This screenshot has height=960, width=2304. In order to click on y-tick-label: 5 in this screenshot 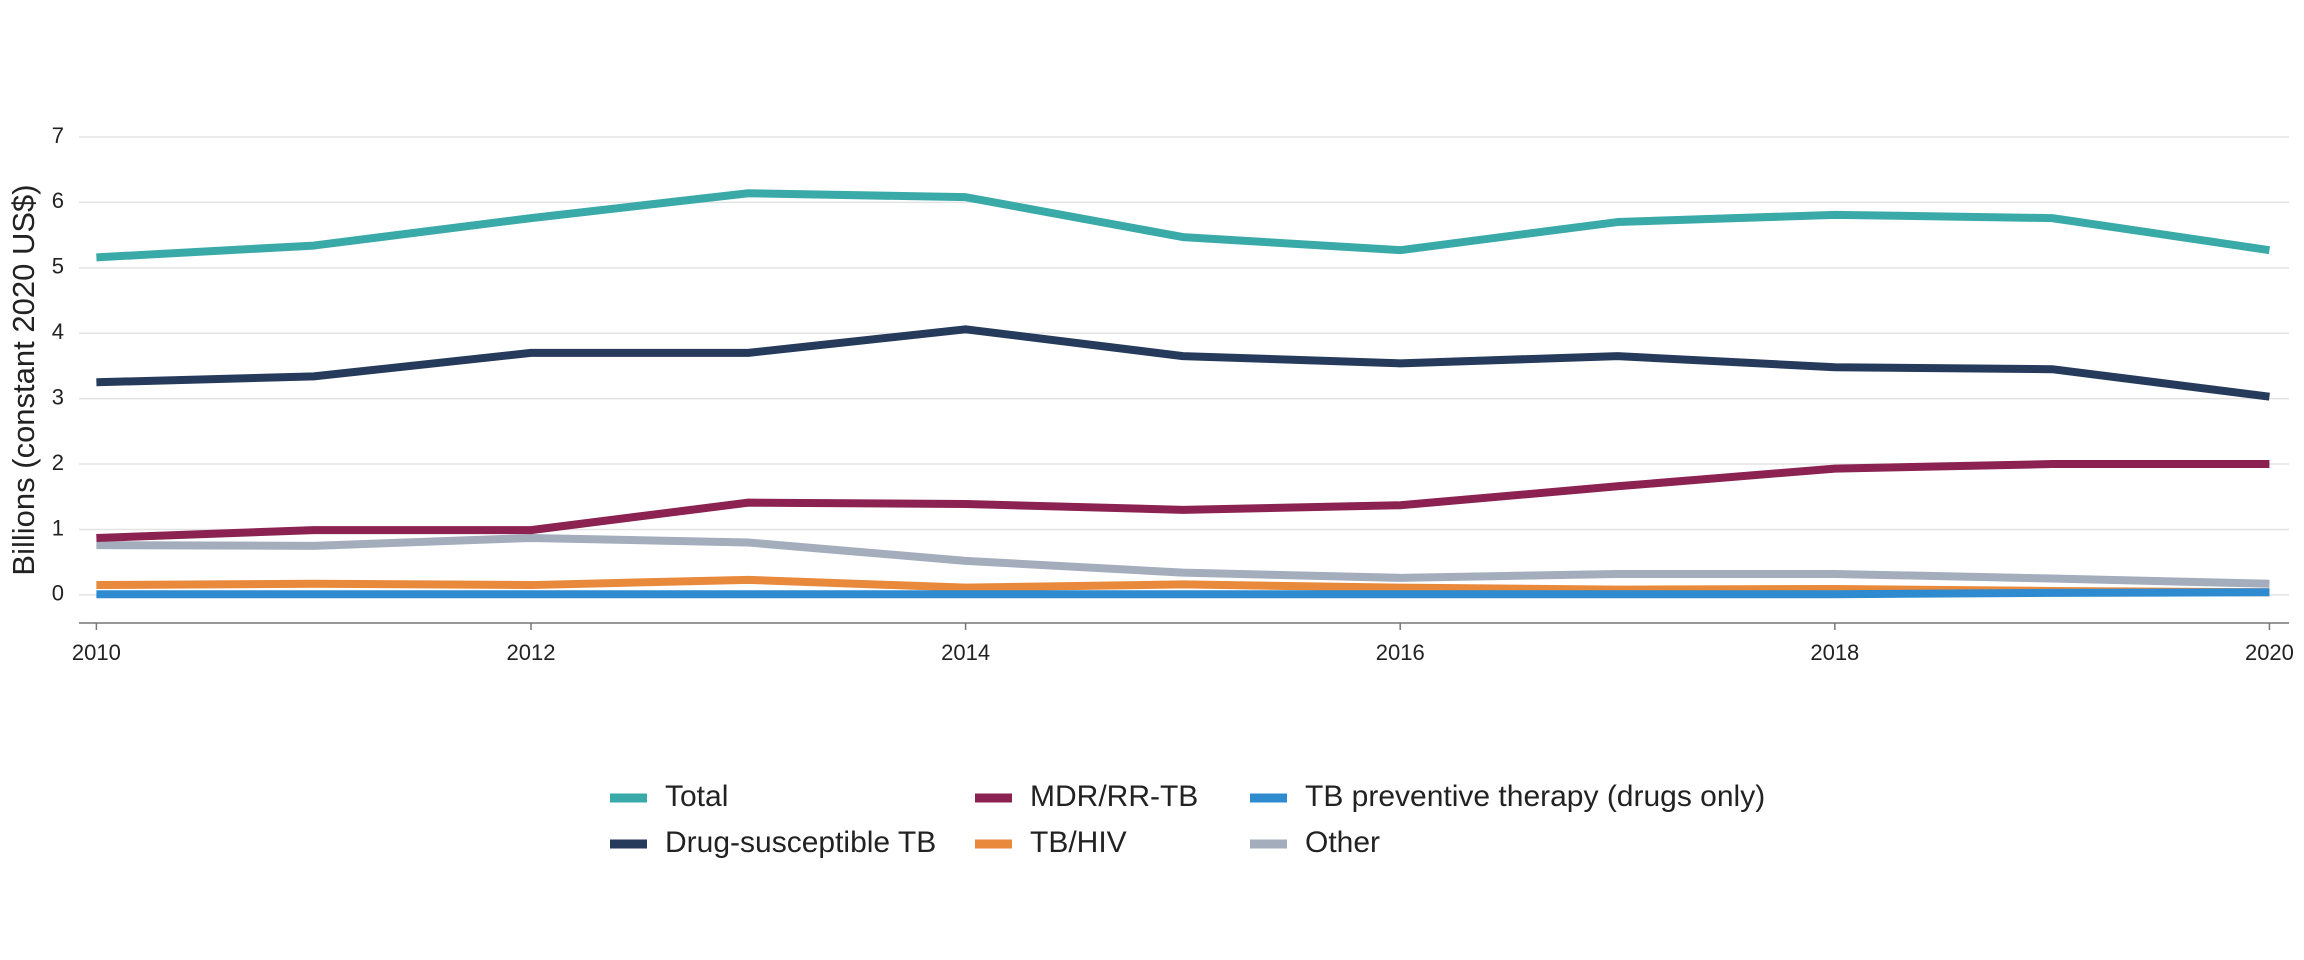, I will do `click(58, 266)`.